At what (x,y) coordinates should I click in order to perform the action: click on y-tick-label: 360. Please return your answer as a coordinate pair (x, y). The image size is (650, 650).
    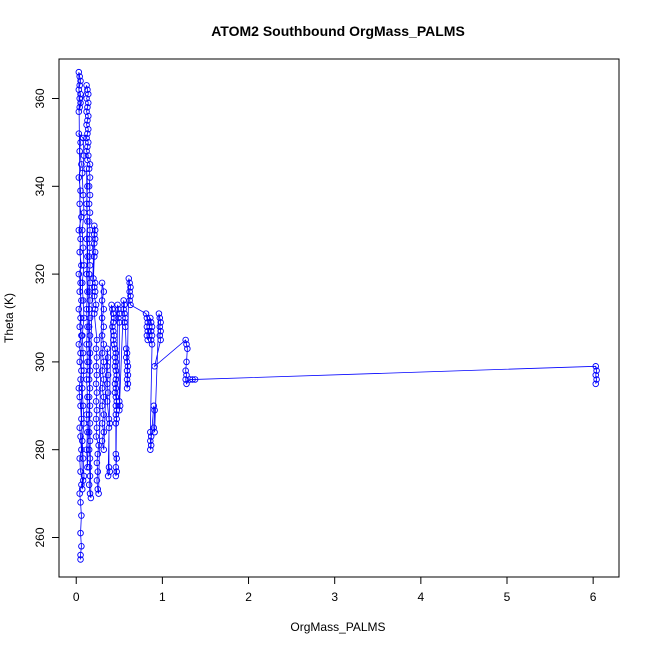
    Looking at the image, I should click on (40, 98).